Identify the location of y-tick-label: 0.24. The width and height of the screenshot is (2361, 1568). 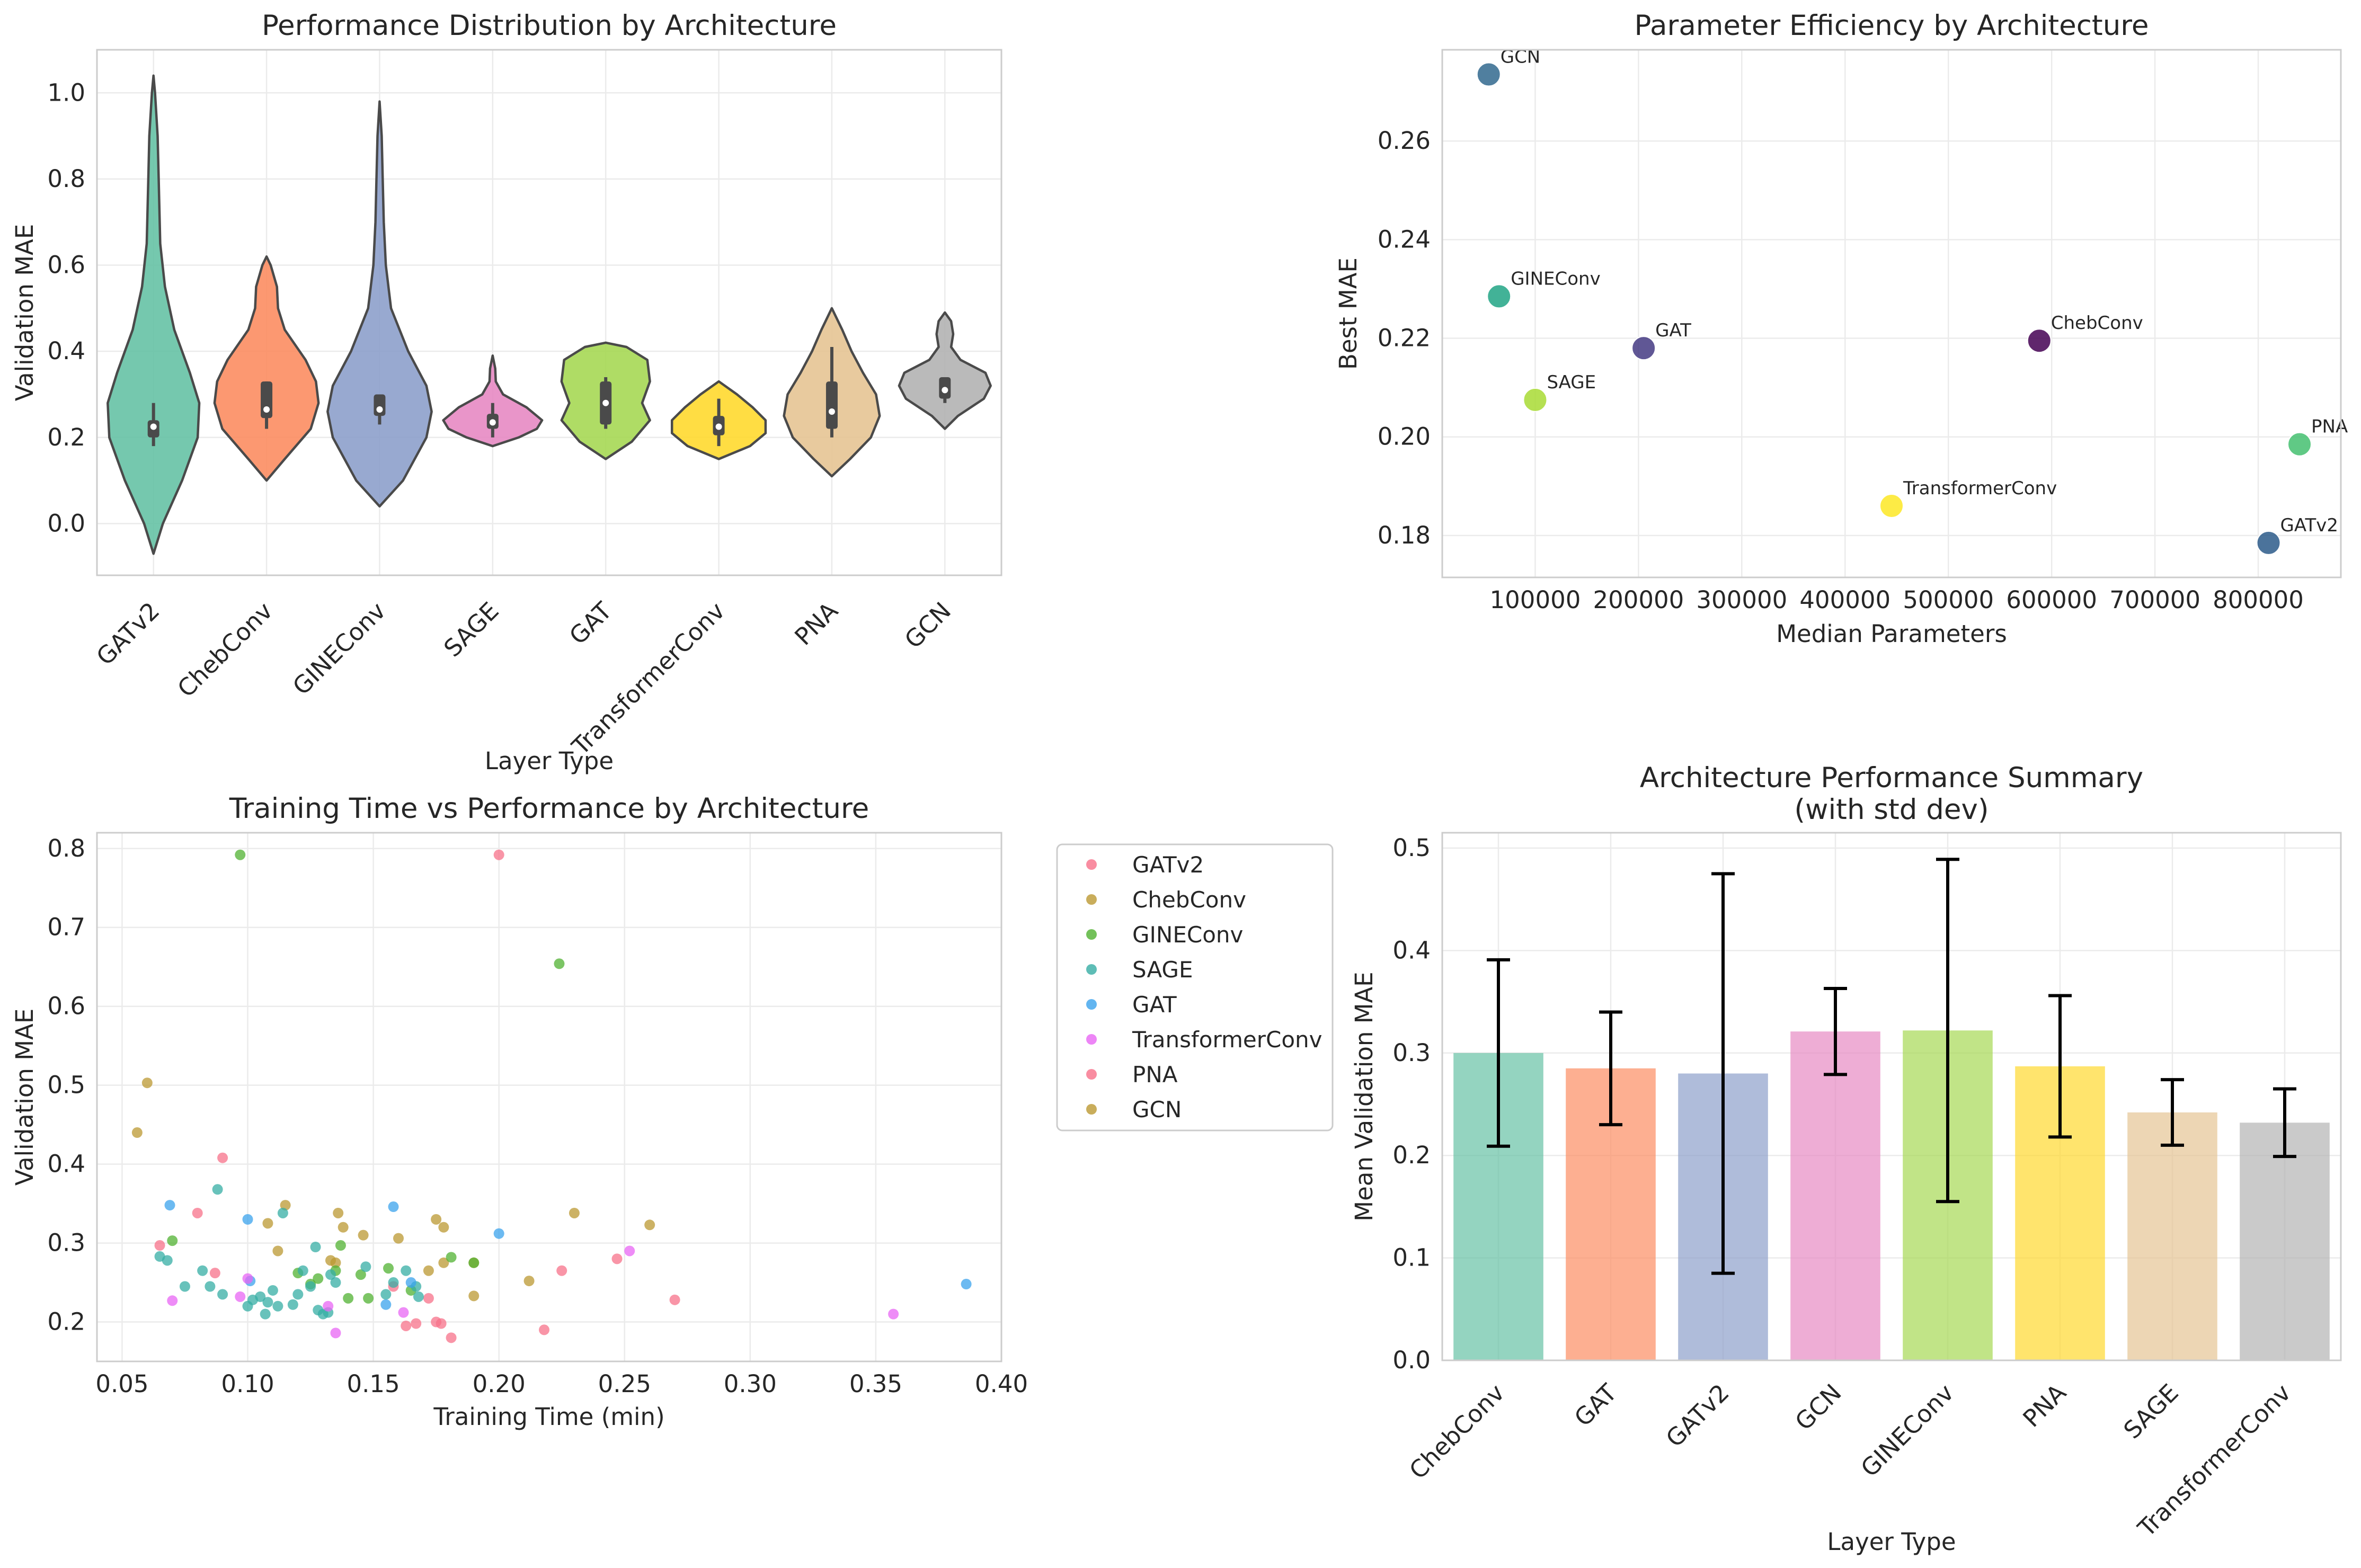
(1404, 239).